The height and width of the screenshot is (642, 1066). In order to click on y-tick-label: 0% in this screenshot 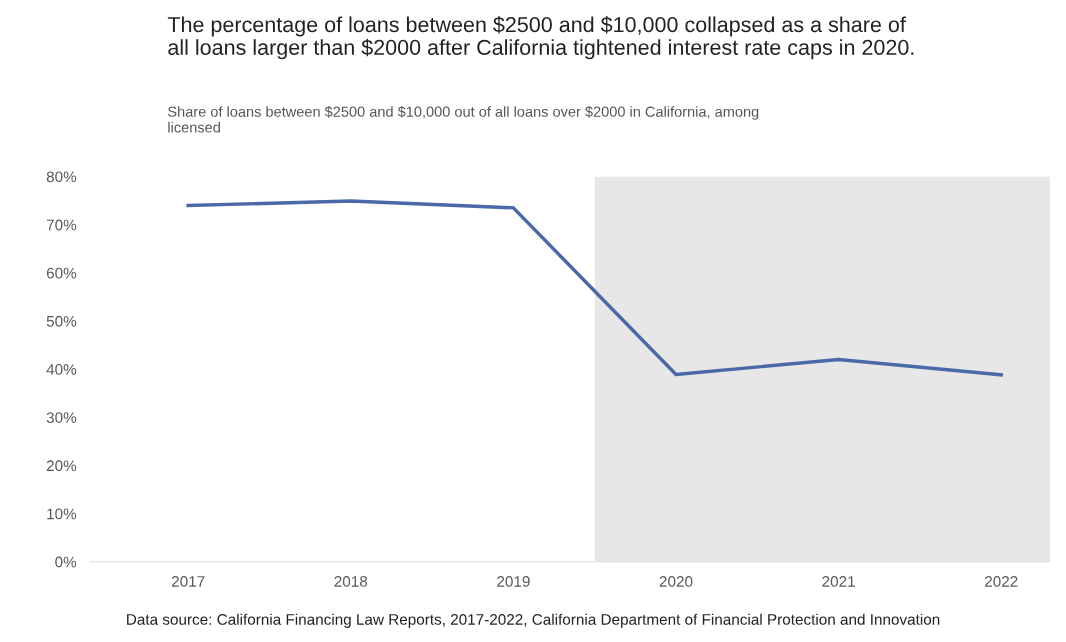, I will do `click(66, 562)`.